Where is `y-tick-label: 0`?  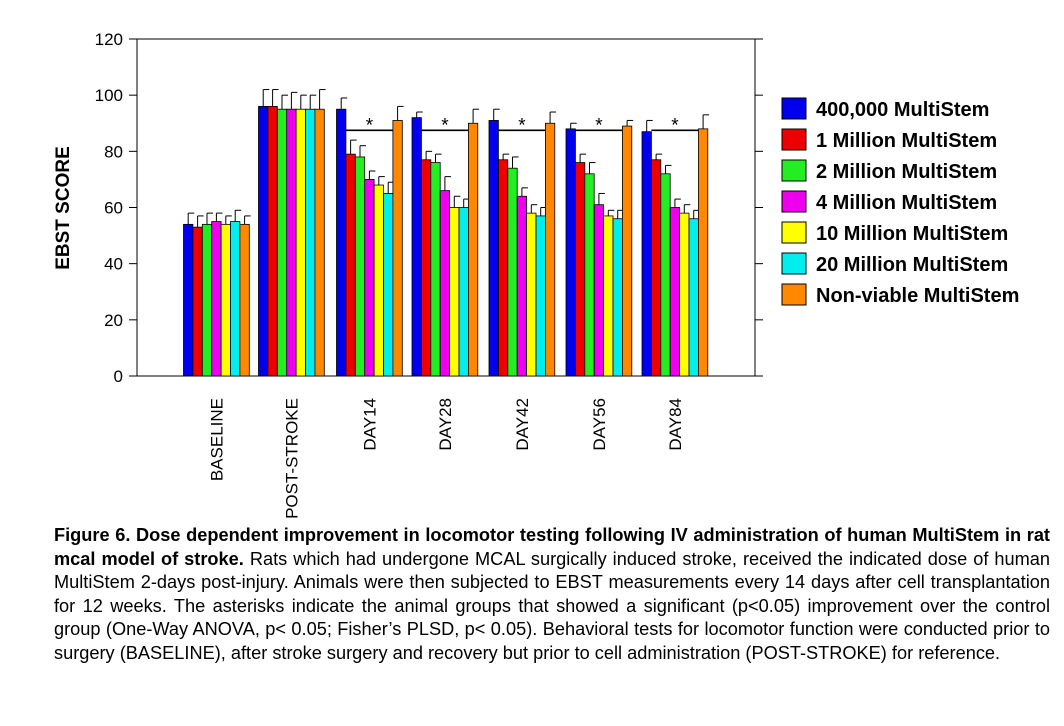 y-tick-label: 0 is located at coordinates (118, 376).